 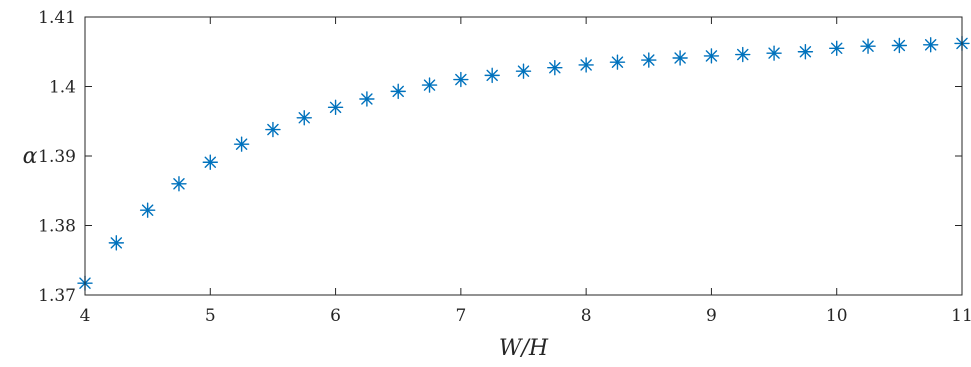 What do you see at coordinates (837, 316) in the screenshot?
I see `x-tick-label: 10` at bounding box center [837, 316].